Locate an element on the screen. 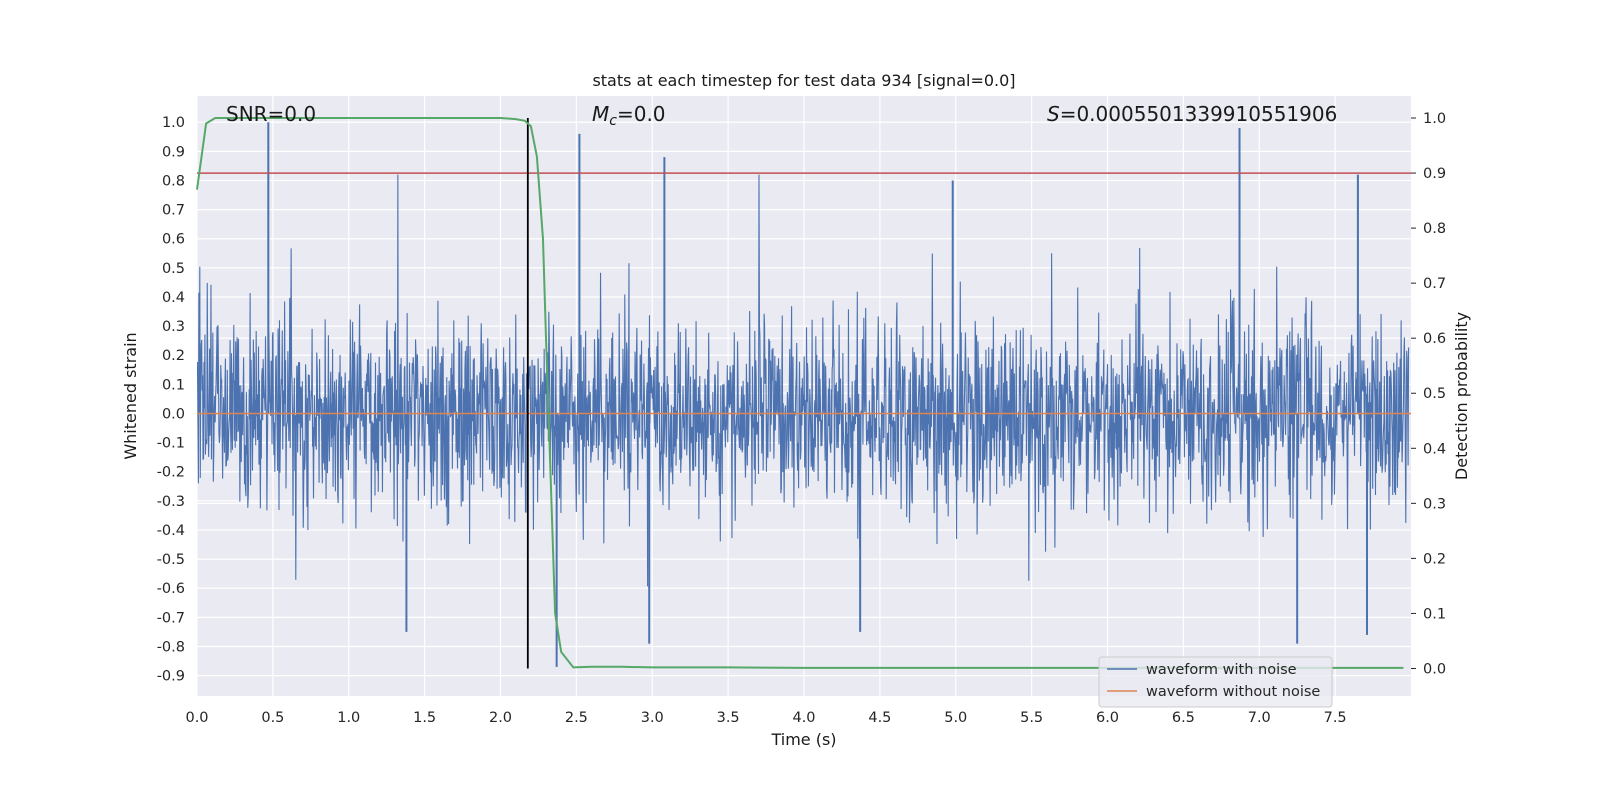 The width and height of the screenshot is (1600, 800). x-tick-label: 4.5 is located at coordinates (879, 718).